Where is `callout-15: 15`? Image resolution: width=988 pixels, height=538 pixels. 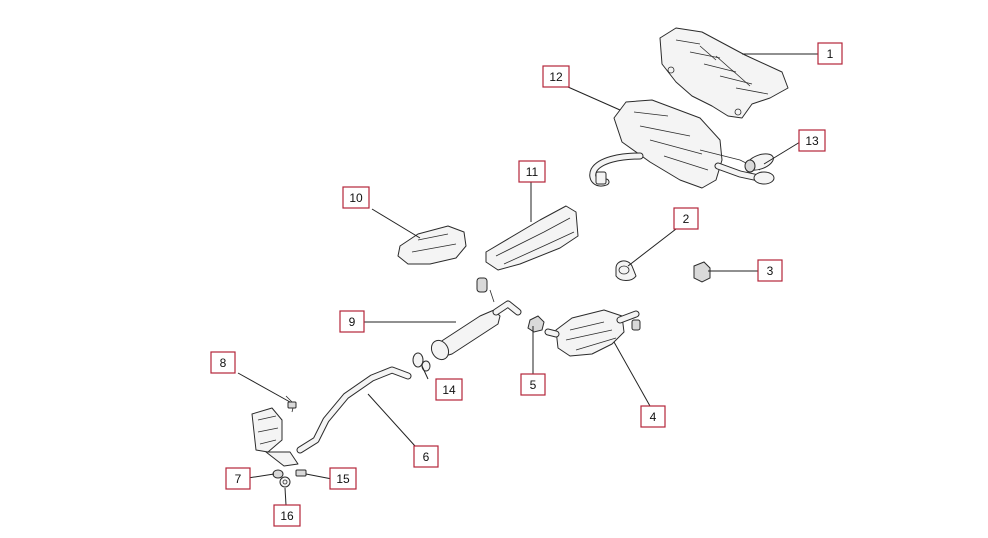
callout-15: 15 is located at coordinates (343, 478).